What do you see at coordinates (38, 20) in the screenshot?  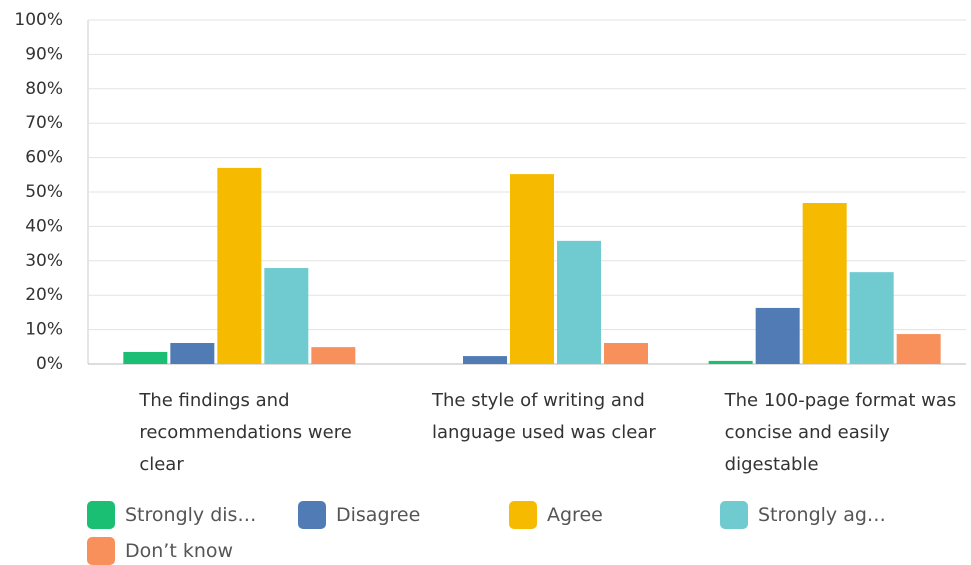 I see `y-tick-label: 100%` at bounding box center [38, 20].